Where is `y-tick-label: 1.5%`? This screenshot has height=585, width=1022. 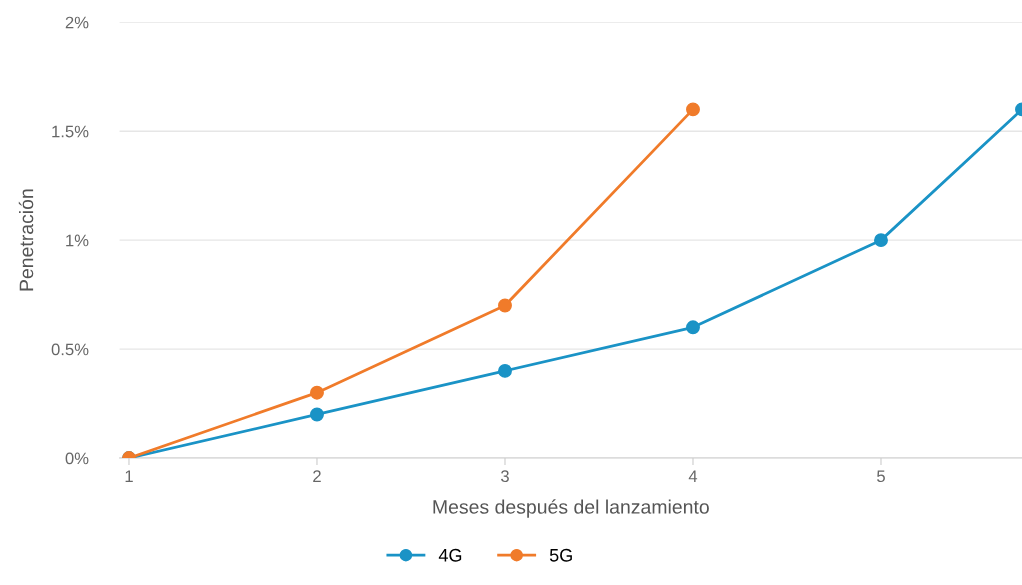
y-tick-label: 1.5% is located at coordinates (70, 131).